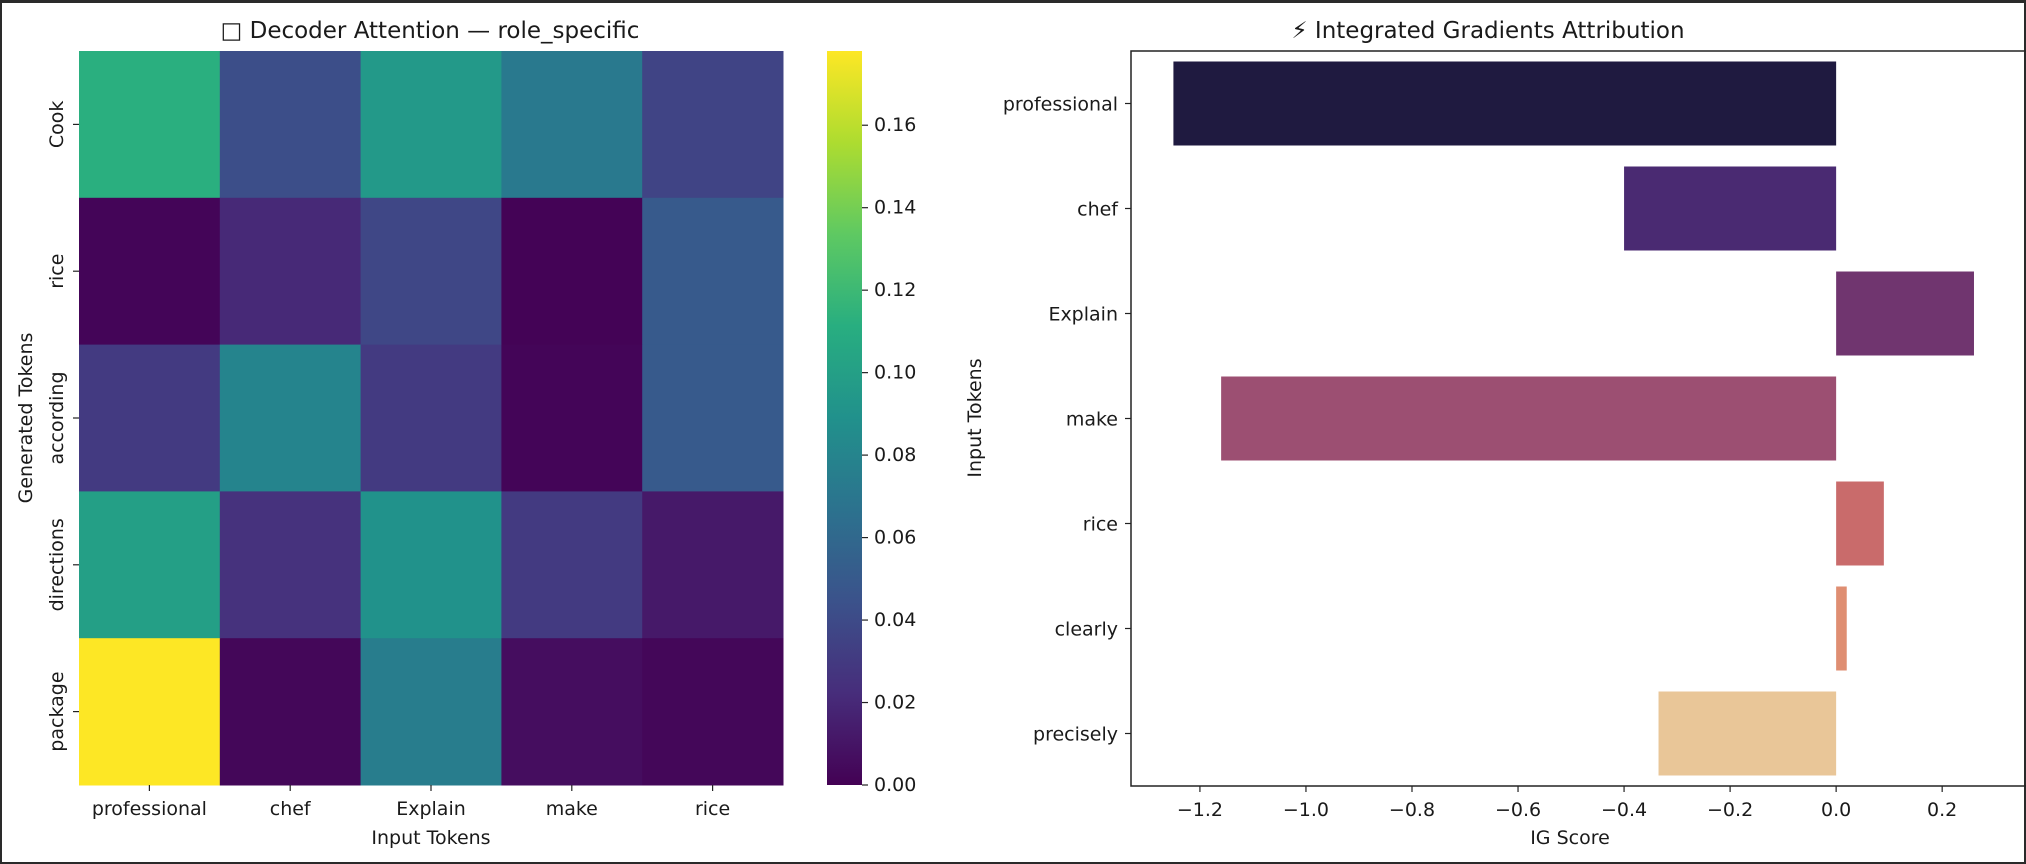 This screenshot has height=864, width=2026. Describe the element at coordinates (1487, 31) in the screenshot. I see `bar-chart-title: ⚡ Integrated Gradients Attribution` at that location.